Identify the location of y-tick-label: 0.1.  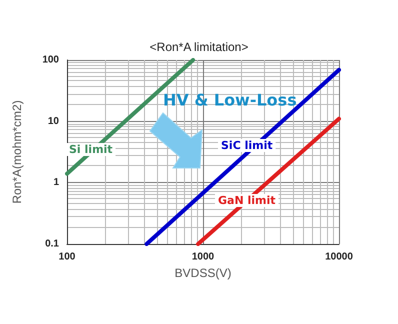
(52, 244).